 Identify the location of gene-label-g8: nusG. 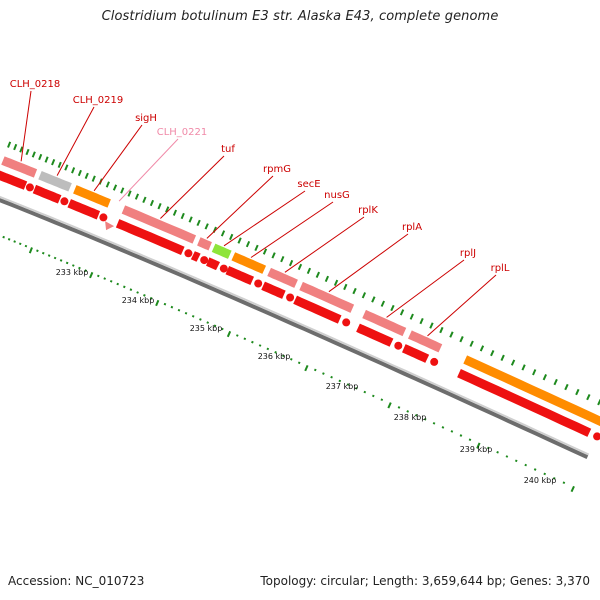
(337, 195).